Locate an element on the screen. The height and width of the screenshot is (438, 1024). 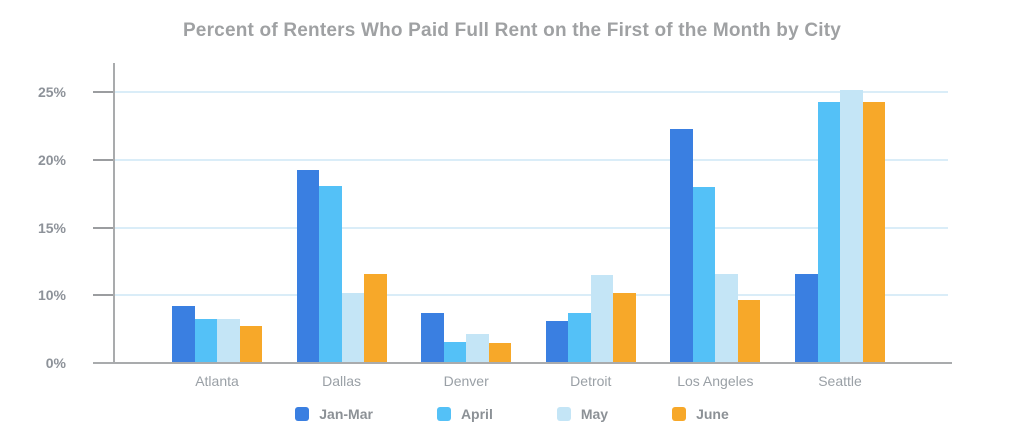
bar-detroit-jan-mar is located at coordinates (557, 341).